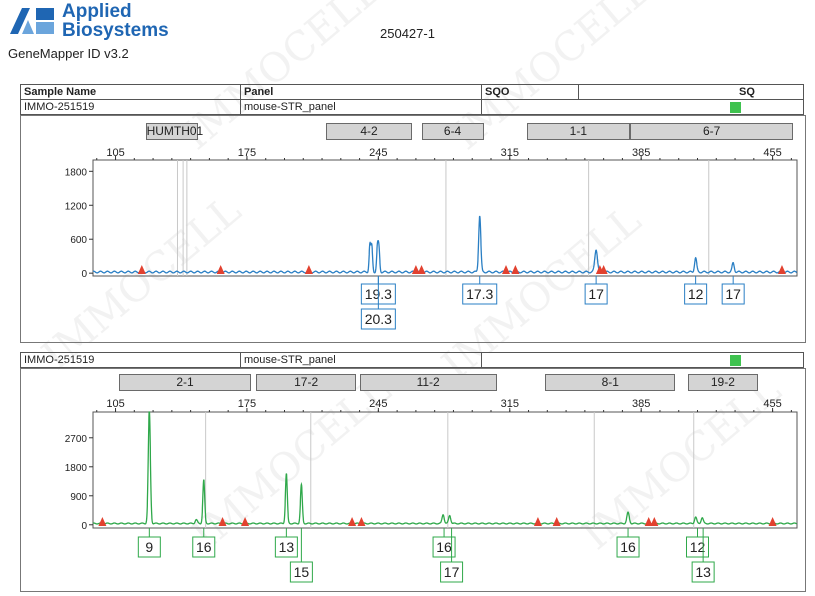  What do you see at coordinates (68, 53) in the screenshot?
I see `product-name: GeneMapper ID v3.2` at bounding box center [68, 53].